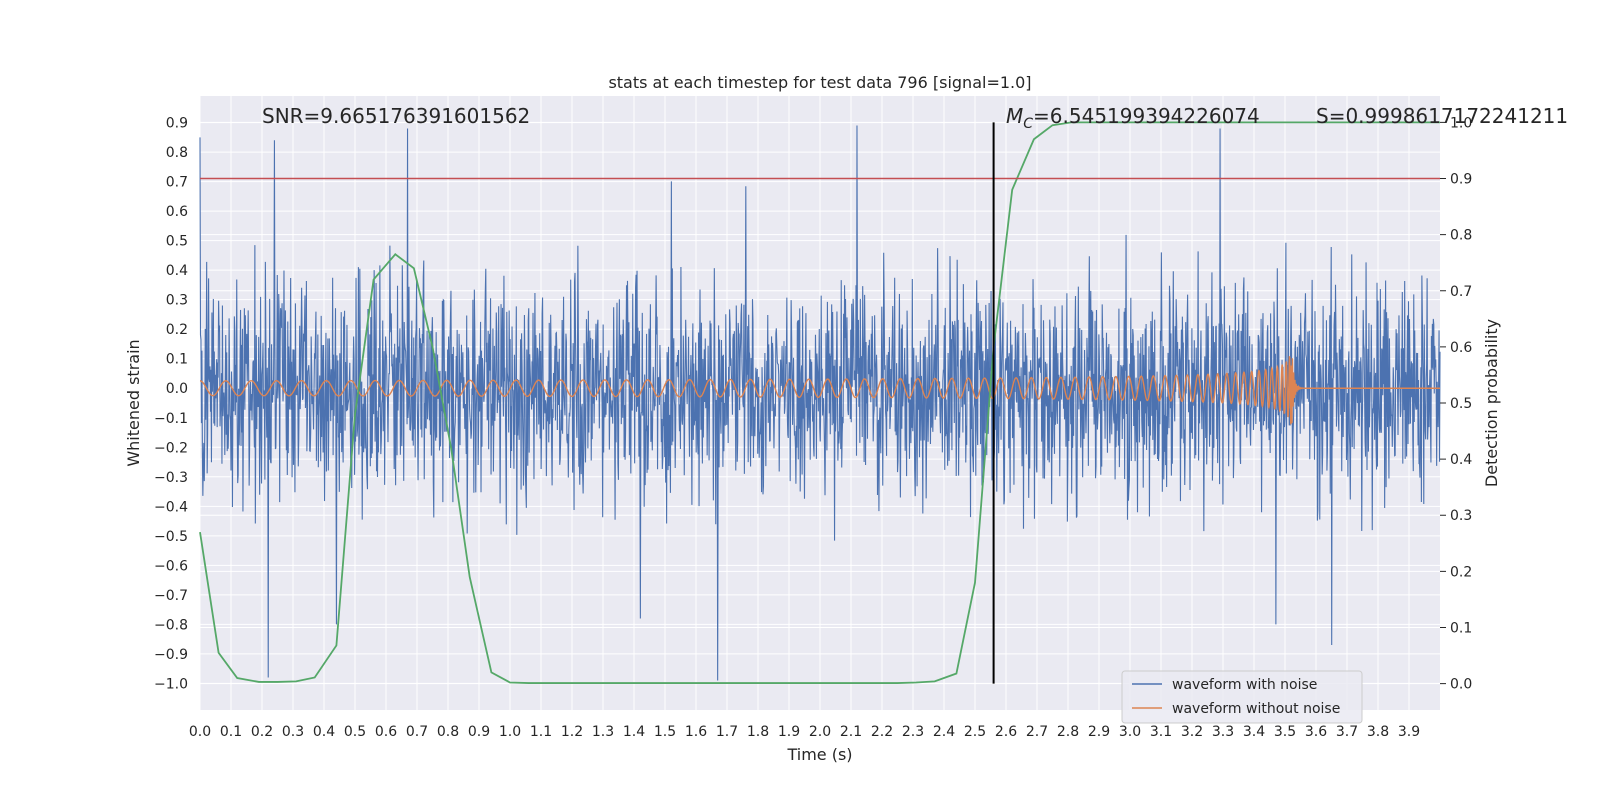  Describe the element at coordinates (696, 732) in the screenshot. I see `x-tick-label: 1.6` at that location.